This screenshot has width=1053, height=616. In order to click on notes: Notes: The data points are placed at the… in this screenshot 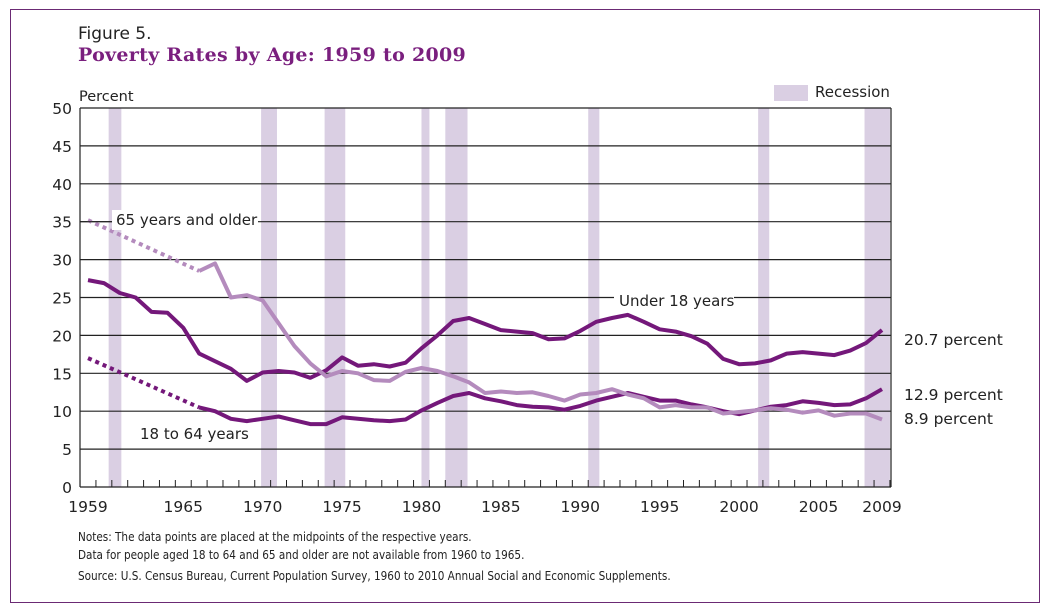, I will do `click(396, 556)`.